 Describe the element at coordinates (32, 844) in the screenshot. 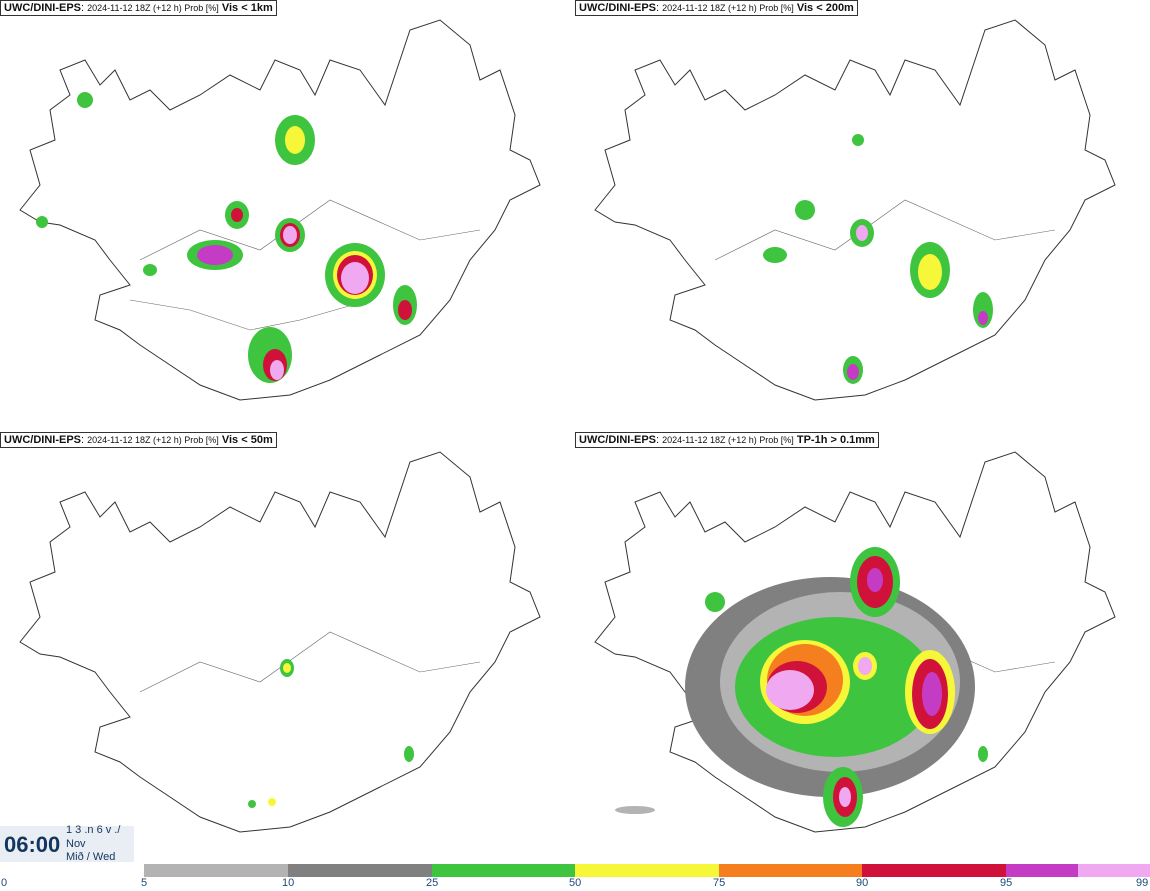

I see `valid-time-clock: 06:00` at that location.